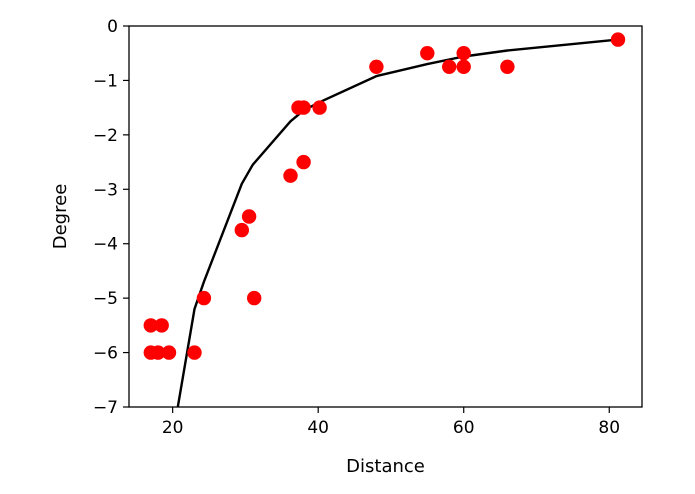 Image resolution: width=695 pixels, height=494 pixels. What do you see at coordinates (60, 217) in the screenshot?
I see `y-axis-label: Degree` at bounding box center [60, 217].